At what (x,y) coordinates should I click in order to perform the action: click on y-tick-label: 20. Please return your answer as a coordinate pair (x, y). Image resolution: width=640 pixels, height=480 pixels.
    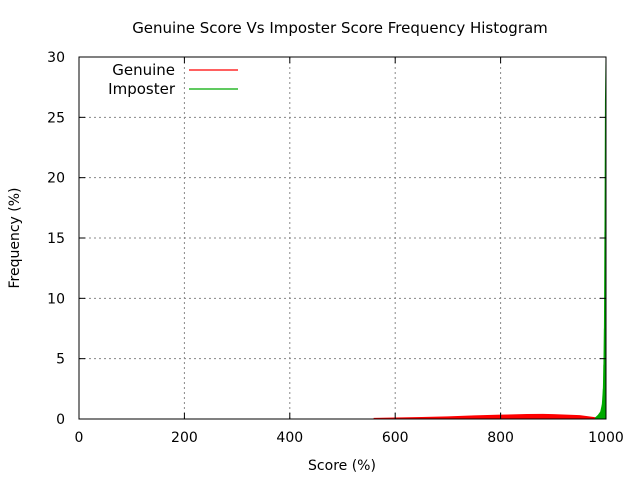
    Looking at the image, I should click on (56, 179).